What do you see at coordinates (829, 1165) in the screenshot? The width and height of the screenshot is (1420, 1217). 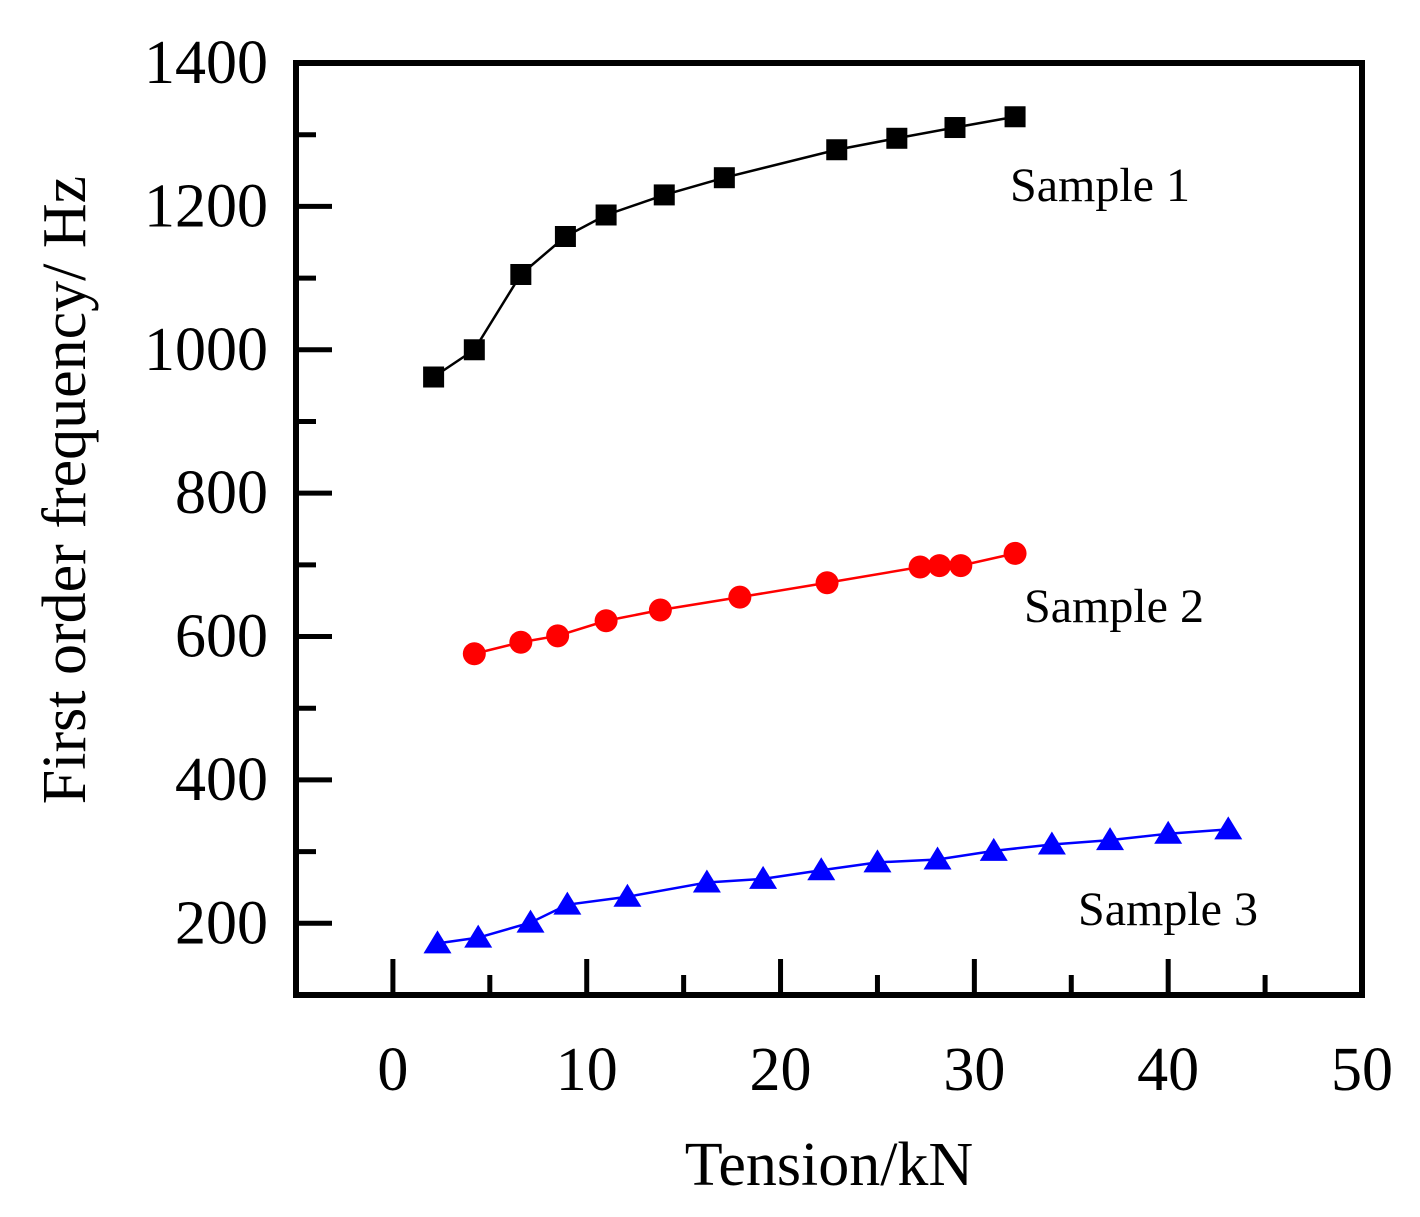 I see `x-axis-title: Tension/kN` at bounding box center [829, 1165].